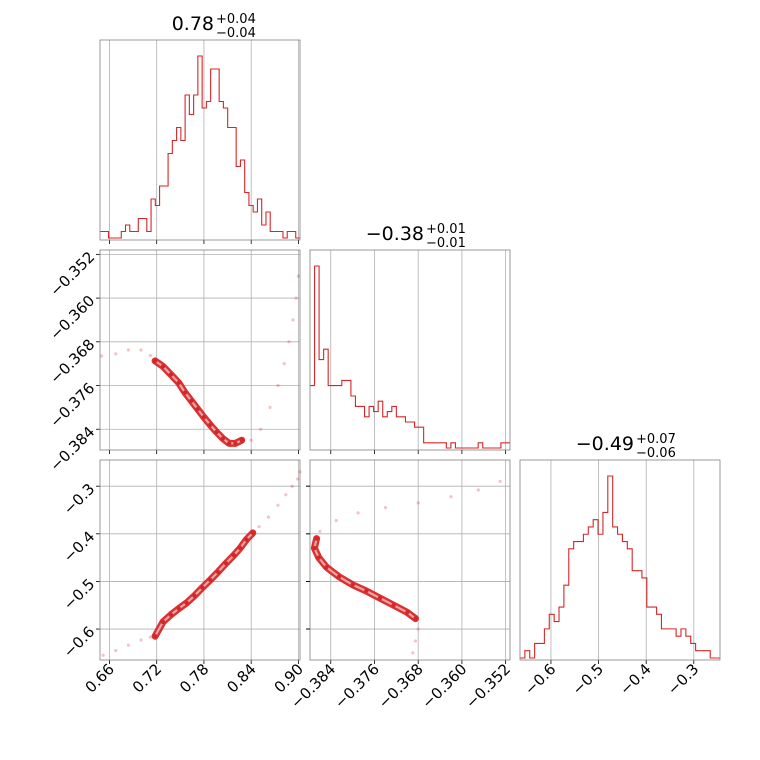 The image size is (760, 760). Describe the element at coordinates (79, 546) in the screenshot. I see `y-tick-label: −0.4` at that location.